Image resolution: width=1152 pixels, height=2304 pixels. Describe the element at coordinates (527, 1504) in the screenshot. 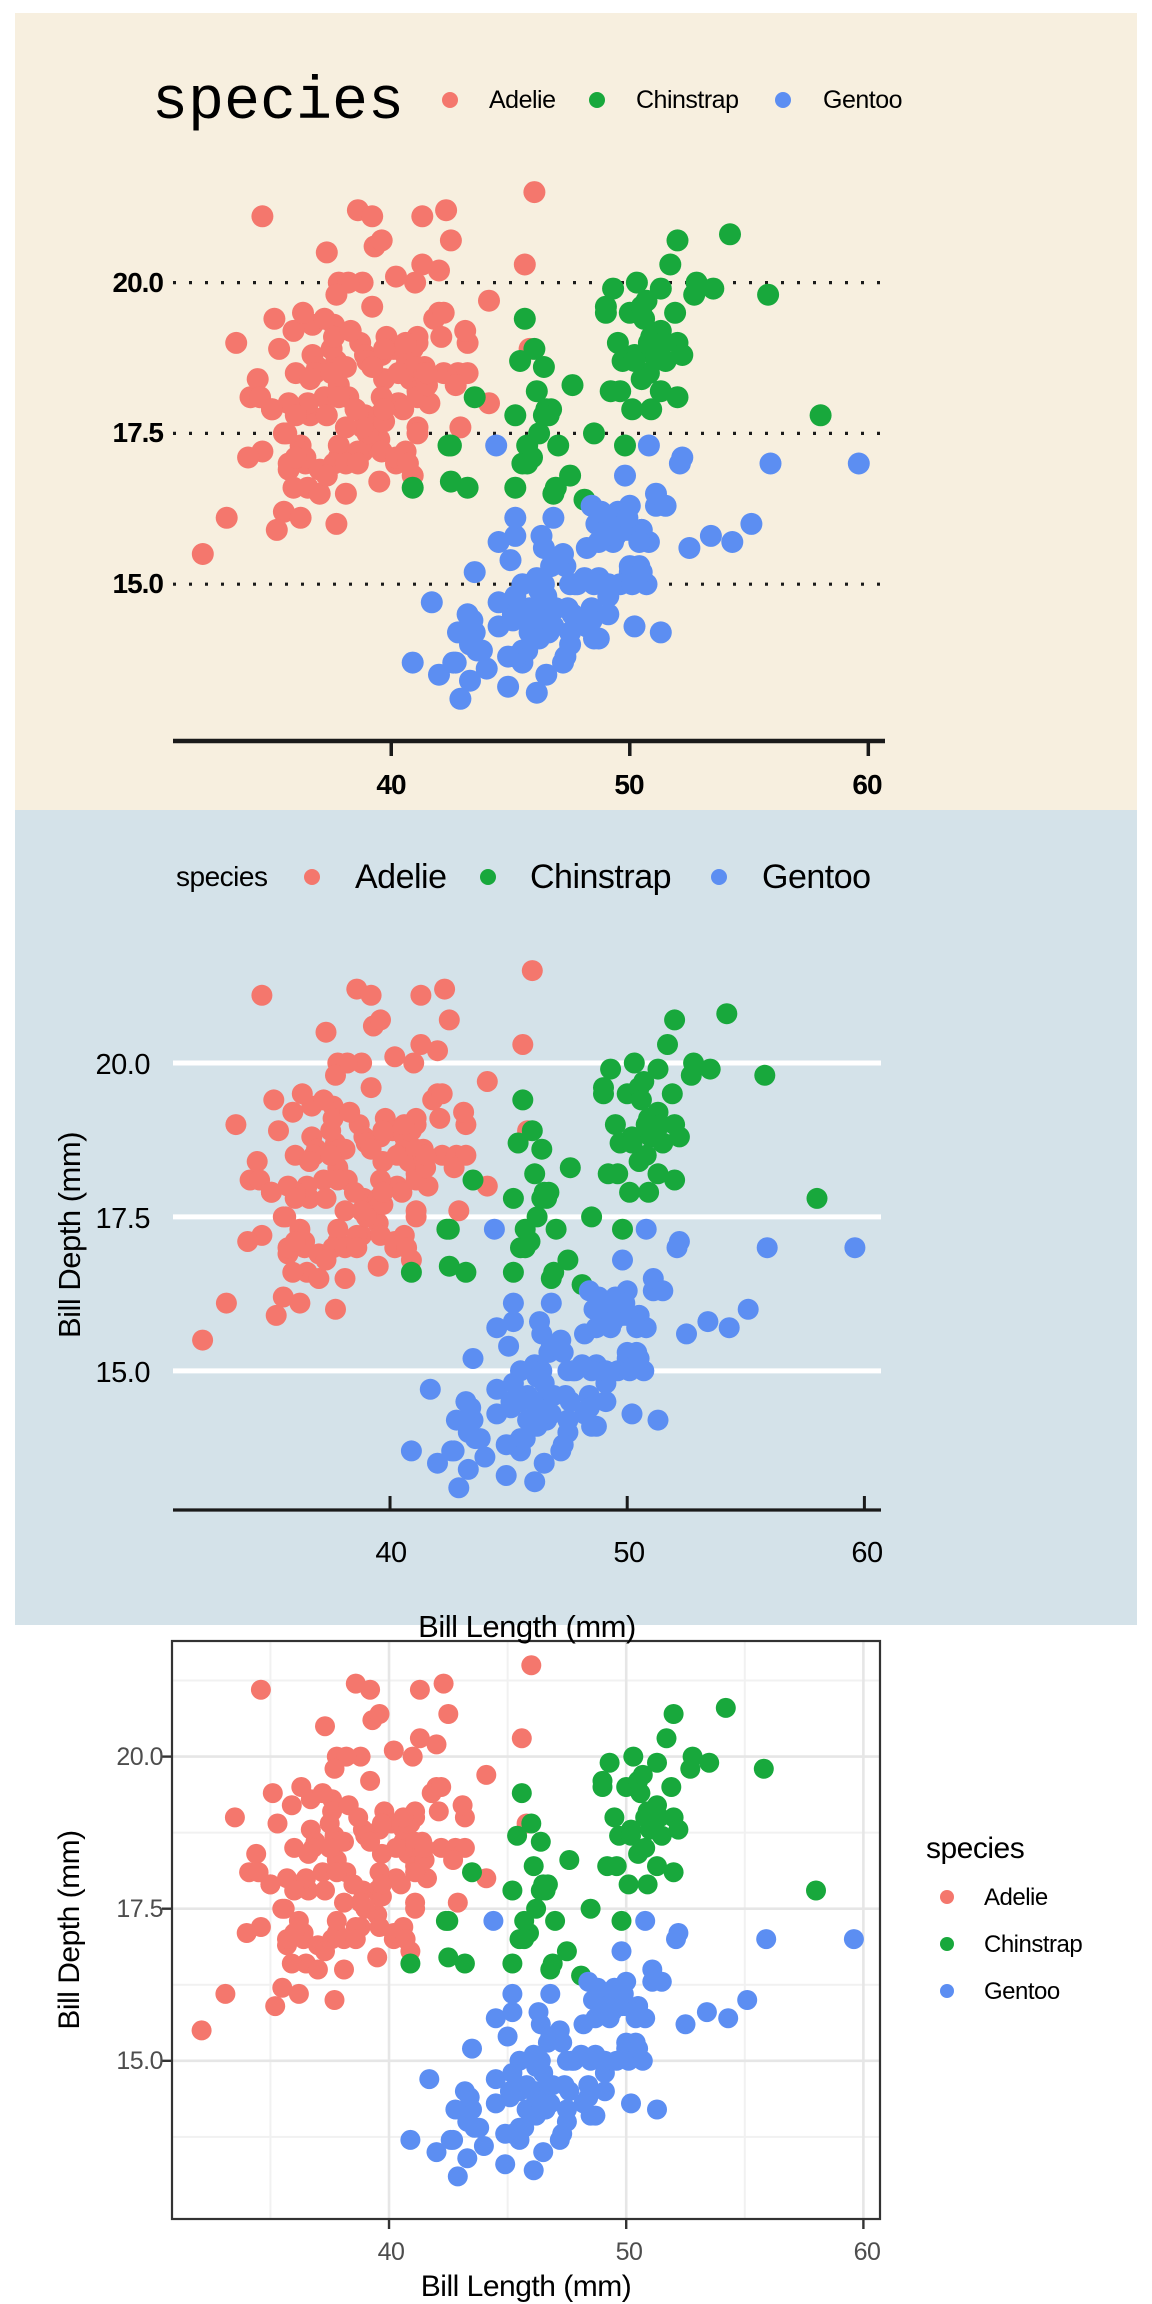

I see `panel2-axes` at that location.